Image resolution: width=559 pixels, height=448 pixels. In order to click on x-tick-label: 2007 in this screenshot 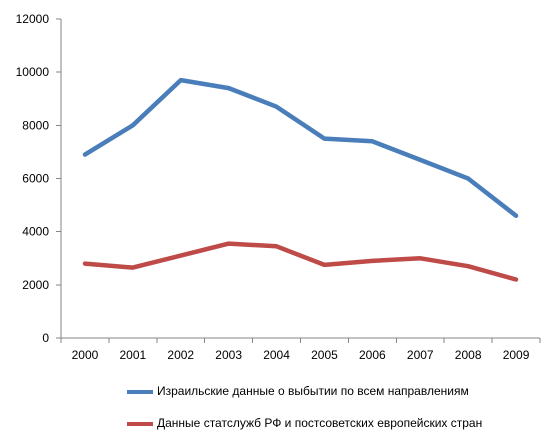, I will do `click(420, 355)`.